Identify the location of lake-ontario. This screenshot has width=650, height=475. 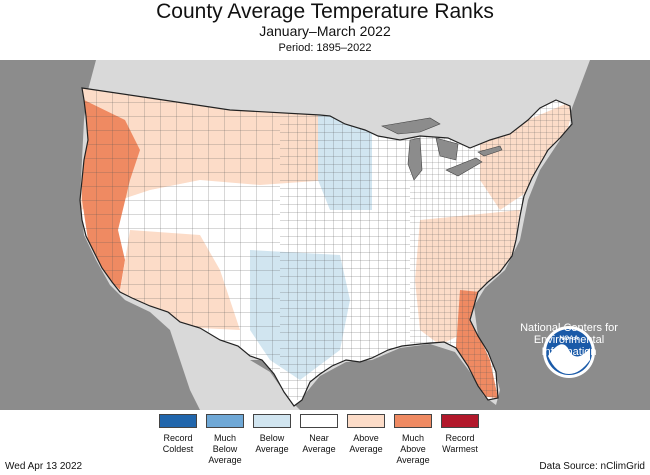
(490, 151).